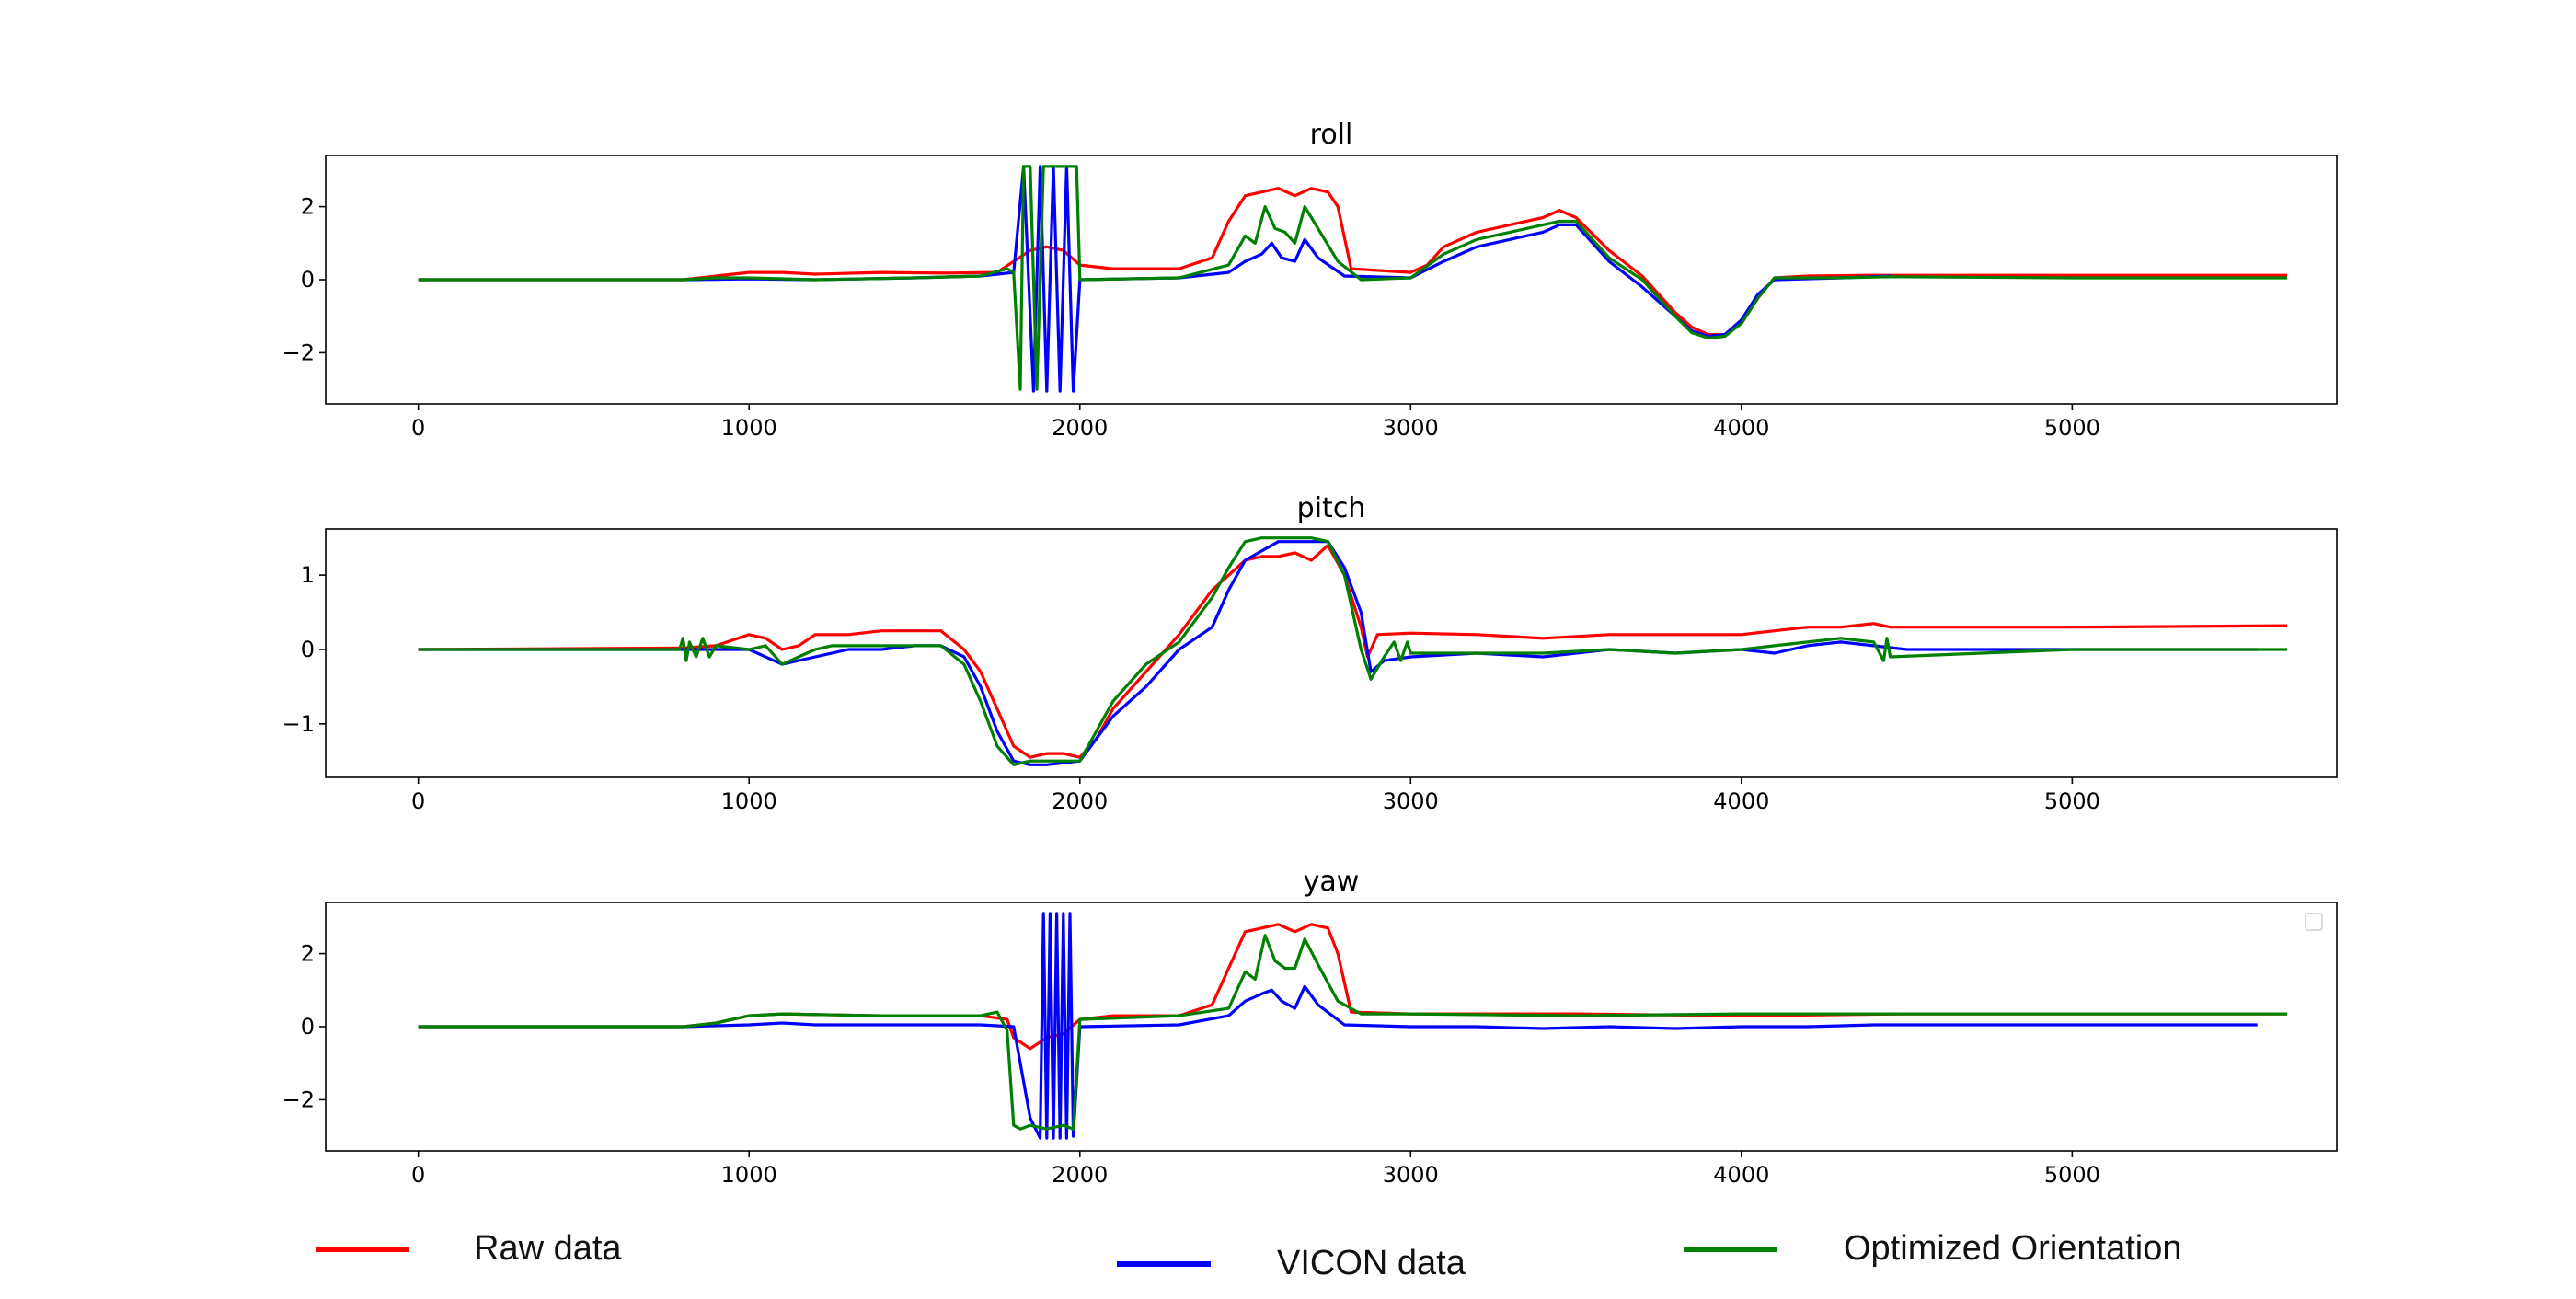 The height and width of the screenshot is (1299, 2576). What do you see at coordinates (469, 1249) in the screenshot?
I see `legend-item-raw: Raw data` at bounding box center [469, 1249].